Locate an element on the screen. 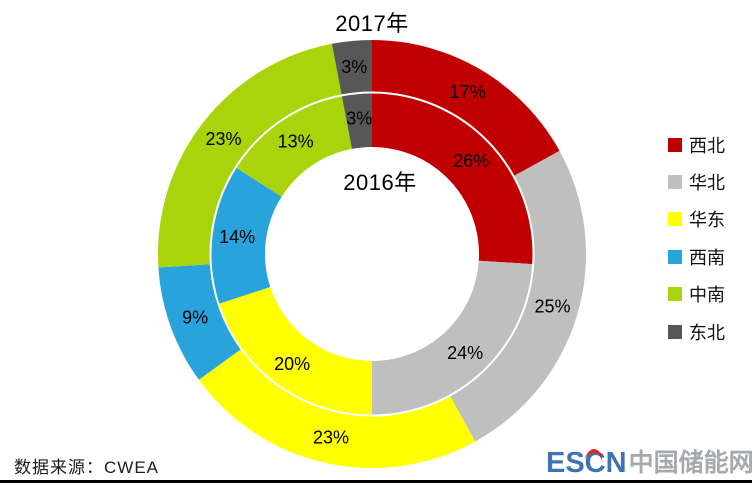  segment-label: 26% is located at coordinates (471, 161).